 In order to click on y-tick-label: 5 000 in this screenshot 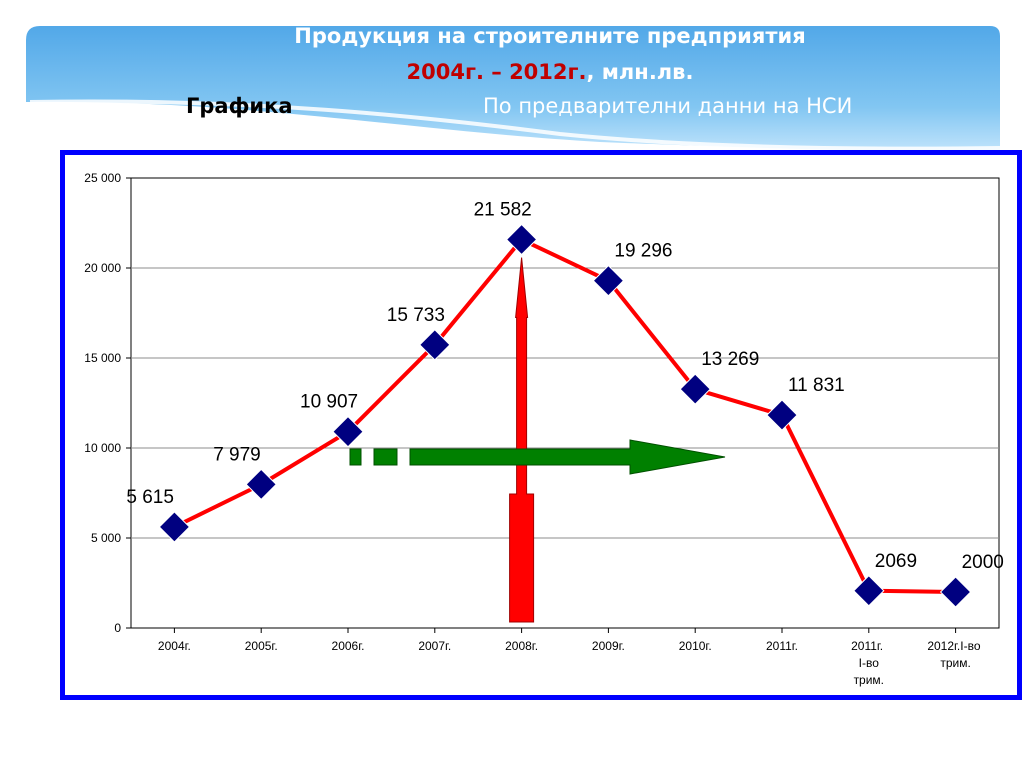, I will do `click(106, 538)`.